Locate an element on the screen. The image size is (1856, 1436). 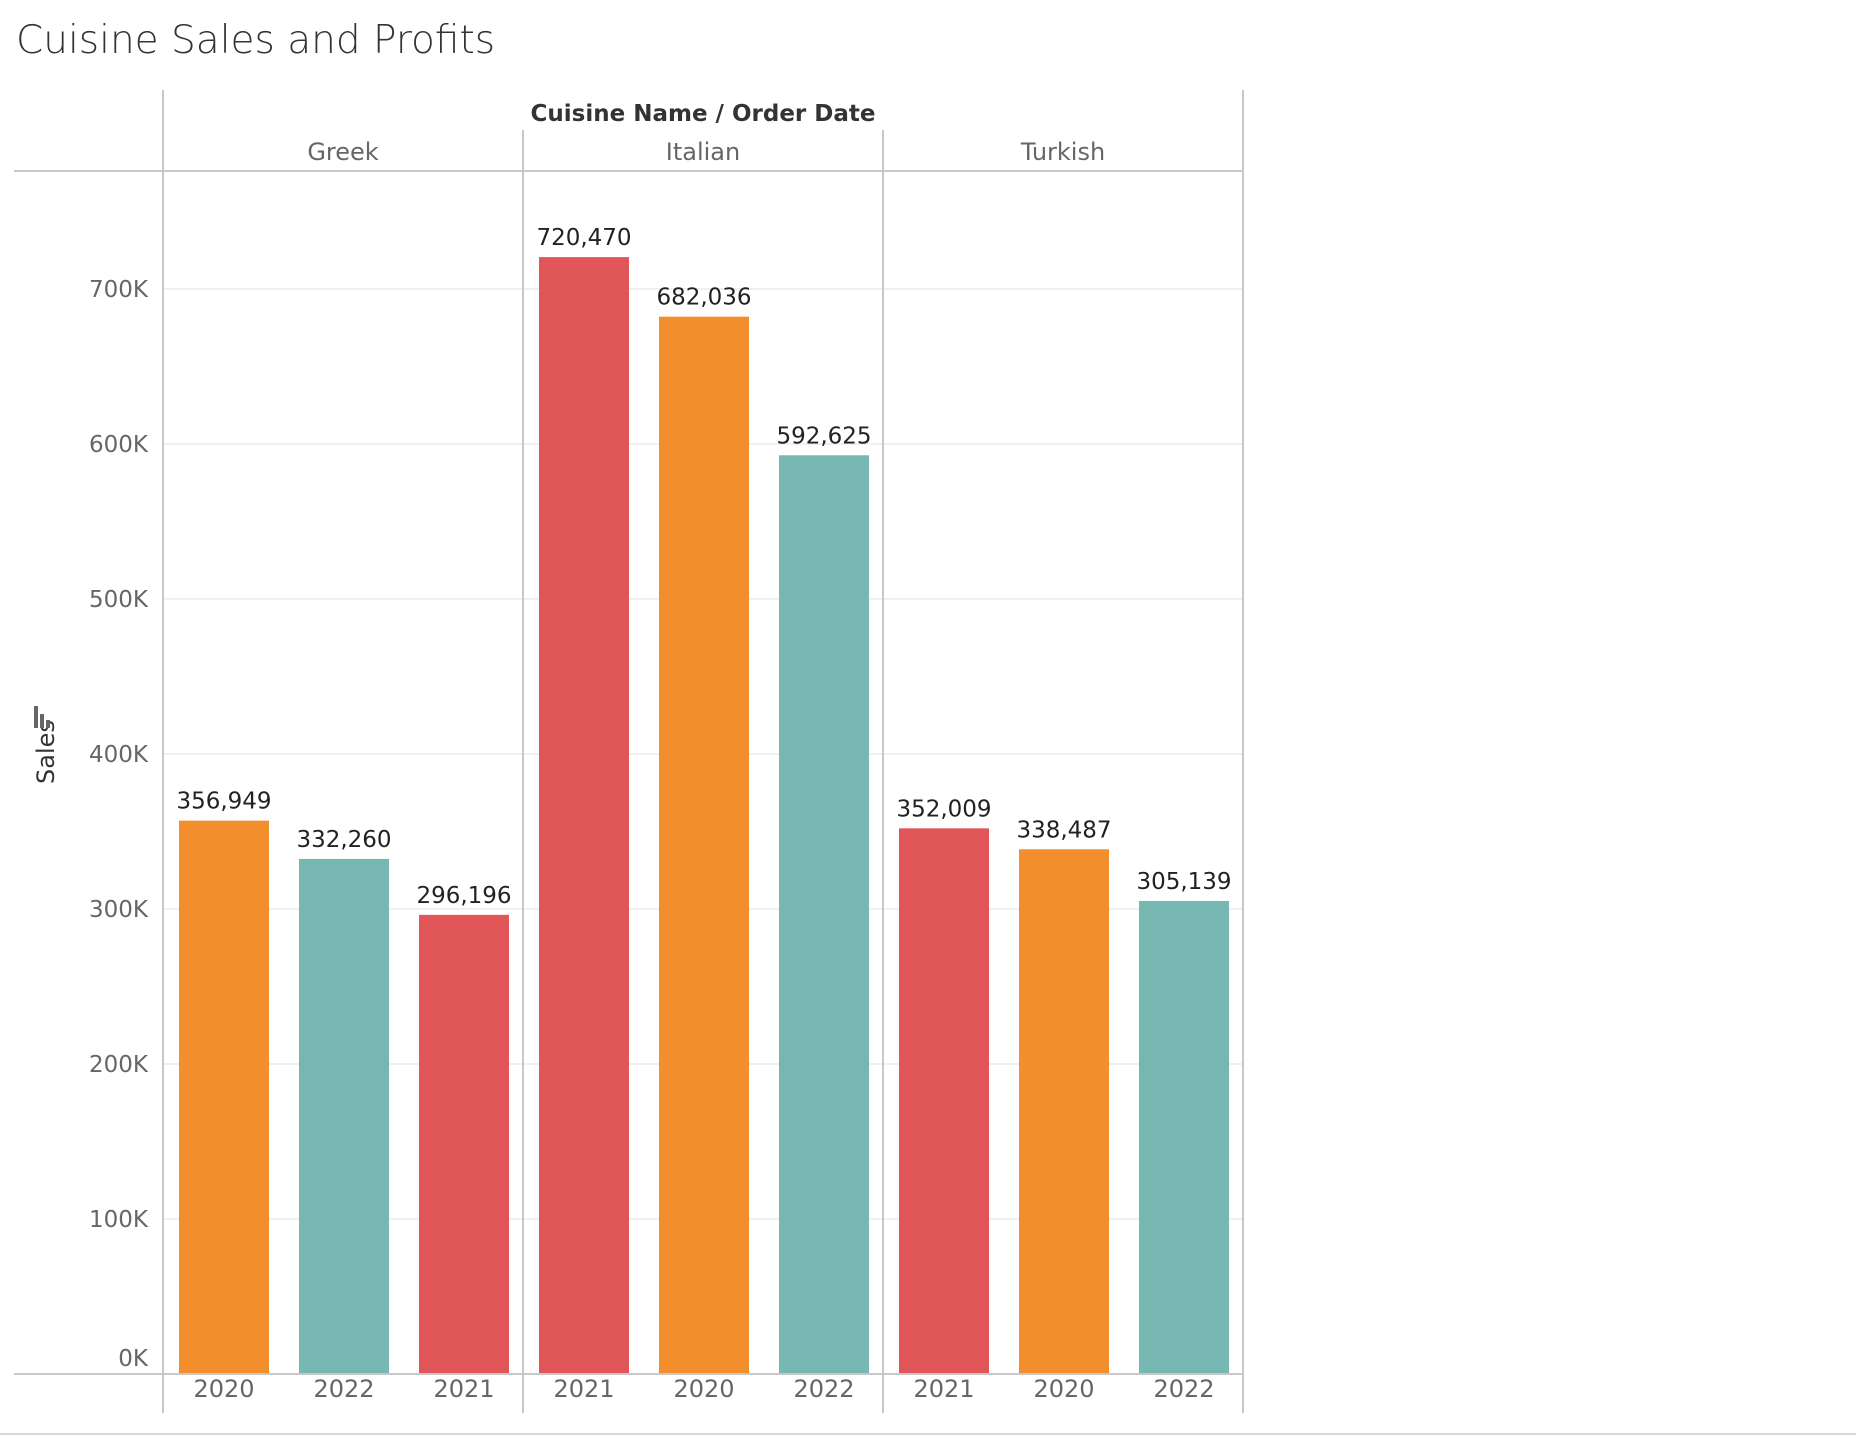
y-tick-label: 400K is located at coordinates (119, 755).